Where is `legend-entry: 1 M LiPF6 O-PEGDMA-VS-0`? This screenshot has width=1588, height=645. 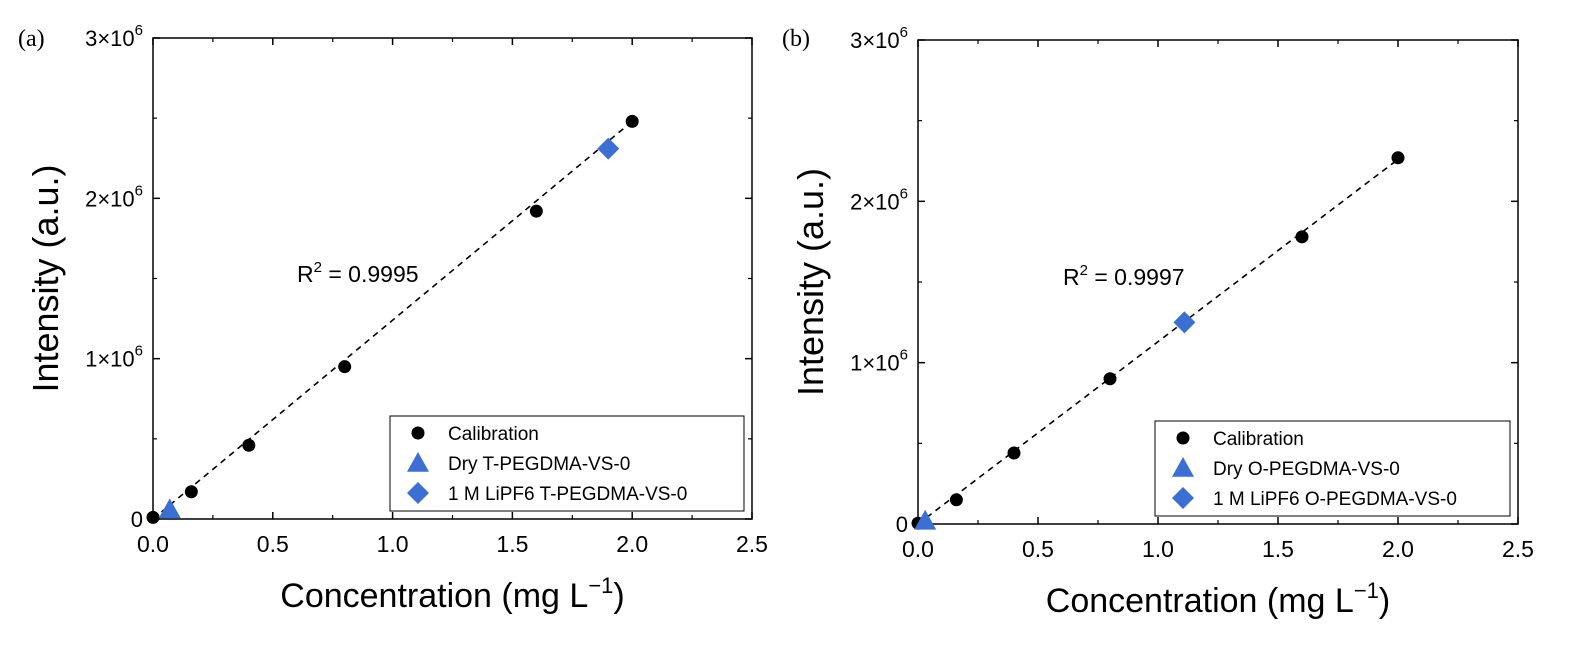 legend-entry: 1 M LiPF6 O-PEGDMA-VS-0 is located at coordinates (1335, 499).